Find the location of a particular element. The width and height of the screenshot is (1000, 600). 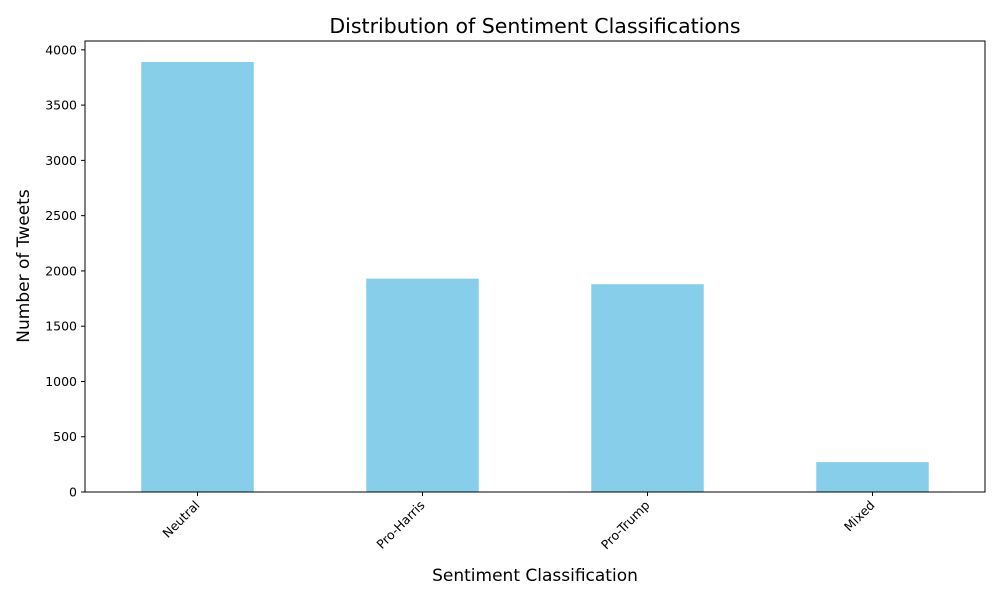

y-tick-label: 1000 is located at coordinates (61, 381).